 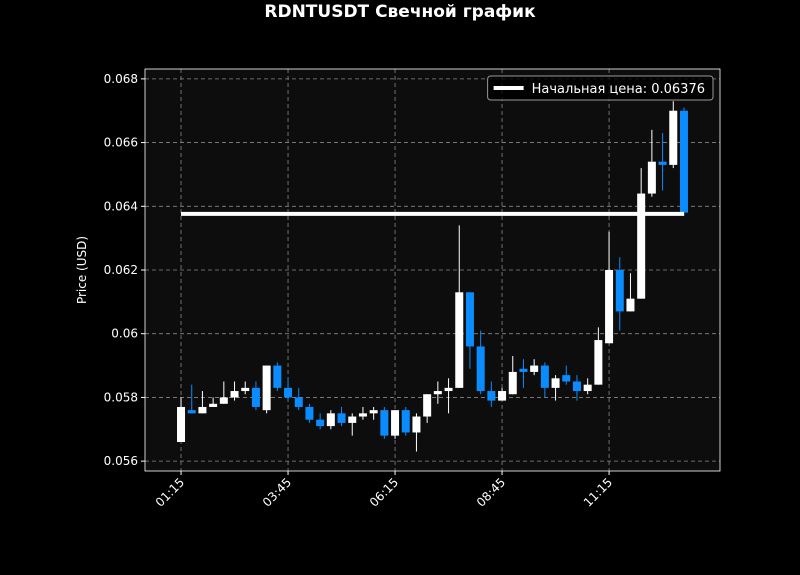 I want to click on y-tick-label: 0.068, so click(x=121, y=79).